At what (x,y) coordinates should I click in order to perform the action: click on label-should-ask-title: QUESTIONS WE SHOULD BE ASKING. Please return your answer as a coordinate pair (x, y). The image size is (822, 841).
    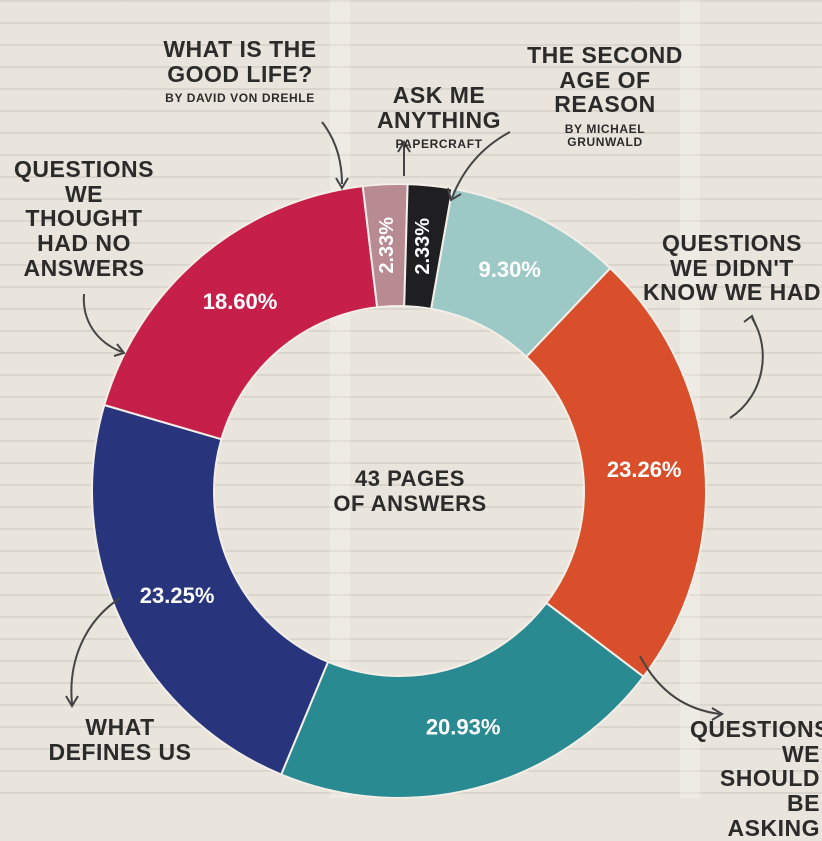
    Looking at the image, I should click on (756, 778).